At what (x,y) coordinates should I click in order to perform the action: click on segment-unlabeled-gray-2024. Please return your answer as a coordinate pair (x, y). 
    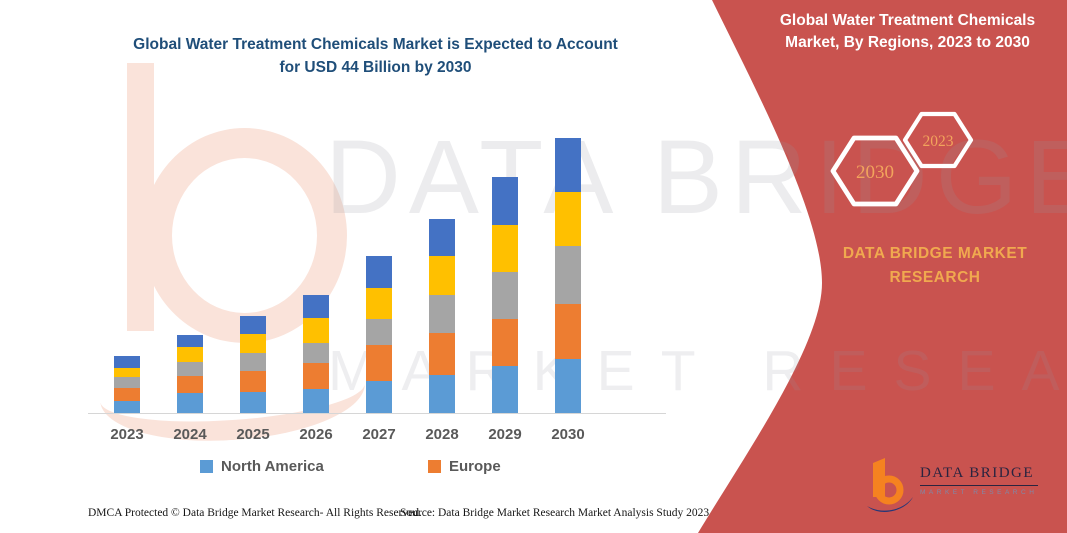
    Looking at the image, I should click on (190, 369).